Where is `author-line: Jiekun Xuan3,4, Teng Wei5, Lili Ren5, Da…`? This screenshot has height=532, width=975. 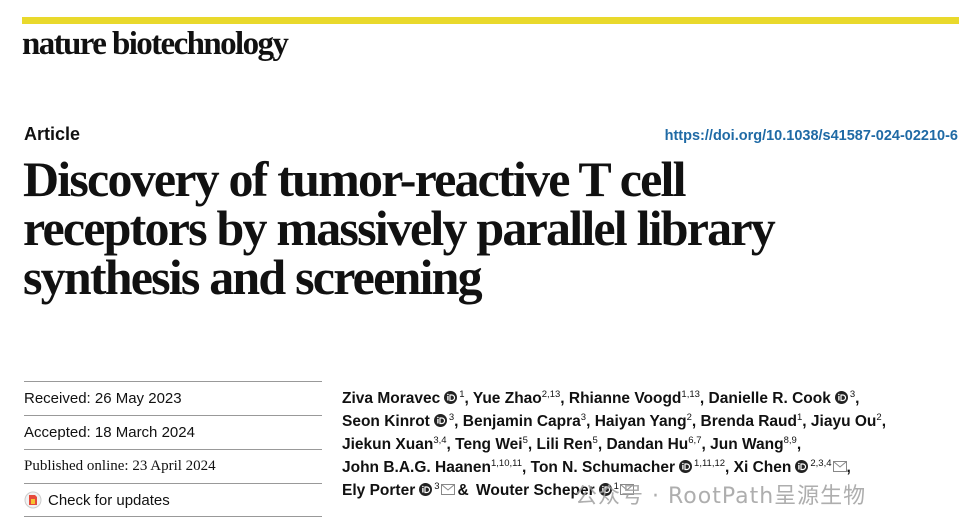
author-line: Jiekun Xuan3,4, Teng Wei5, Lili Ren5, Da… is located at coordinates (614, 444).